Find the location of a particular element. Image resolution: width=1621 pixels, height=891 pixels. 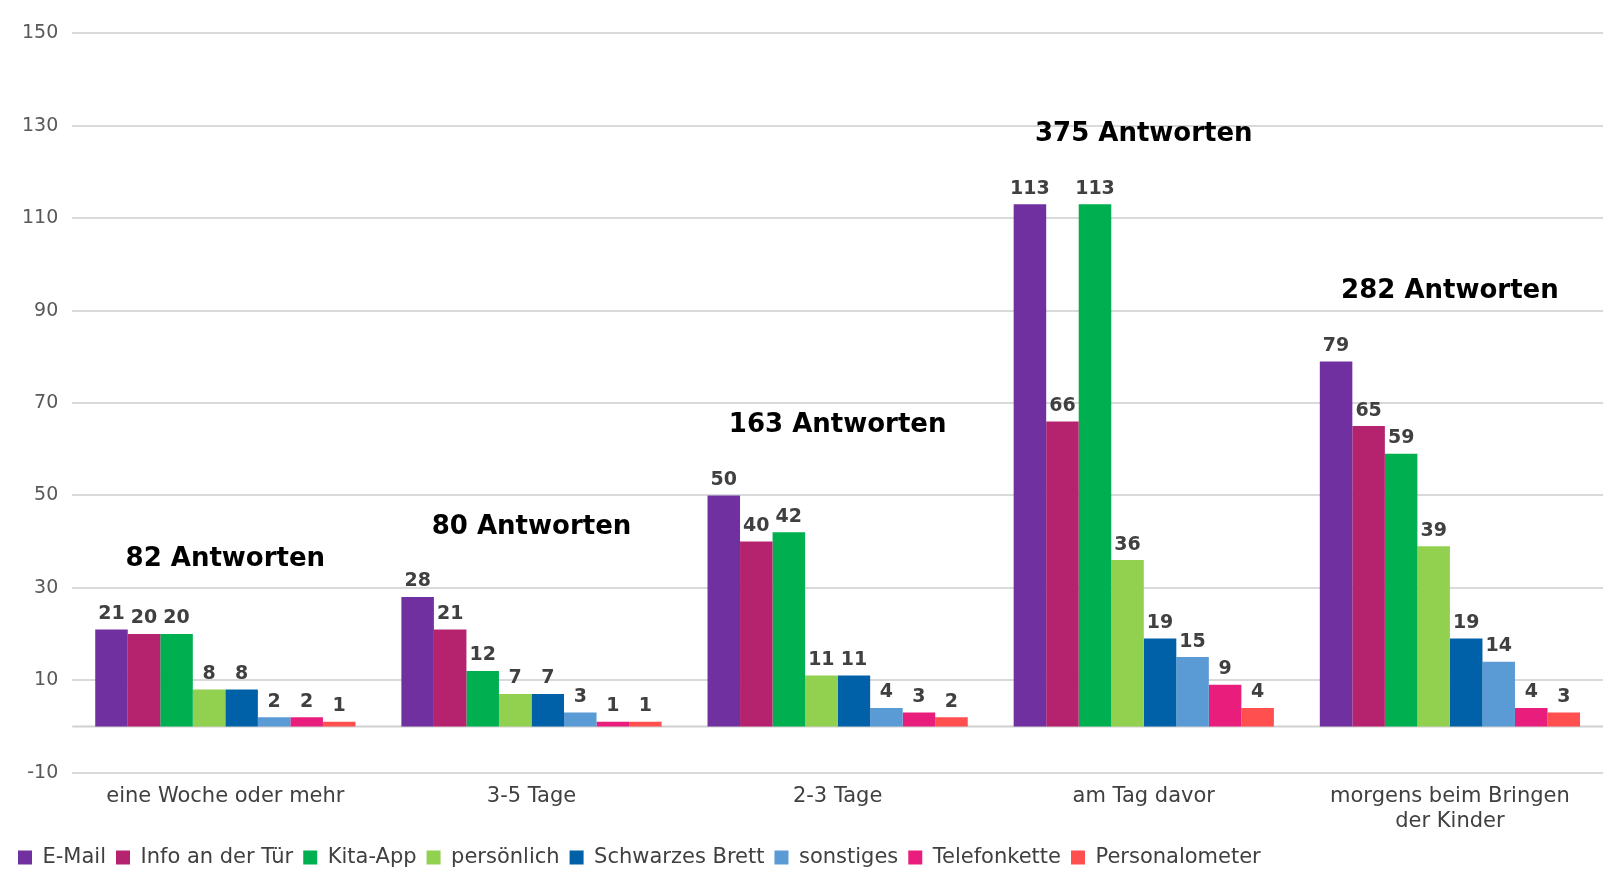

legend-label: Info an der Tür is located at coordinates (217, 855).